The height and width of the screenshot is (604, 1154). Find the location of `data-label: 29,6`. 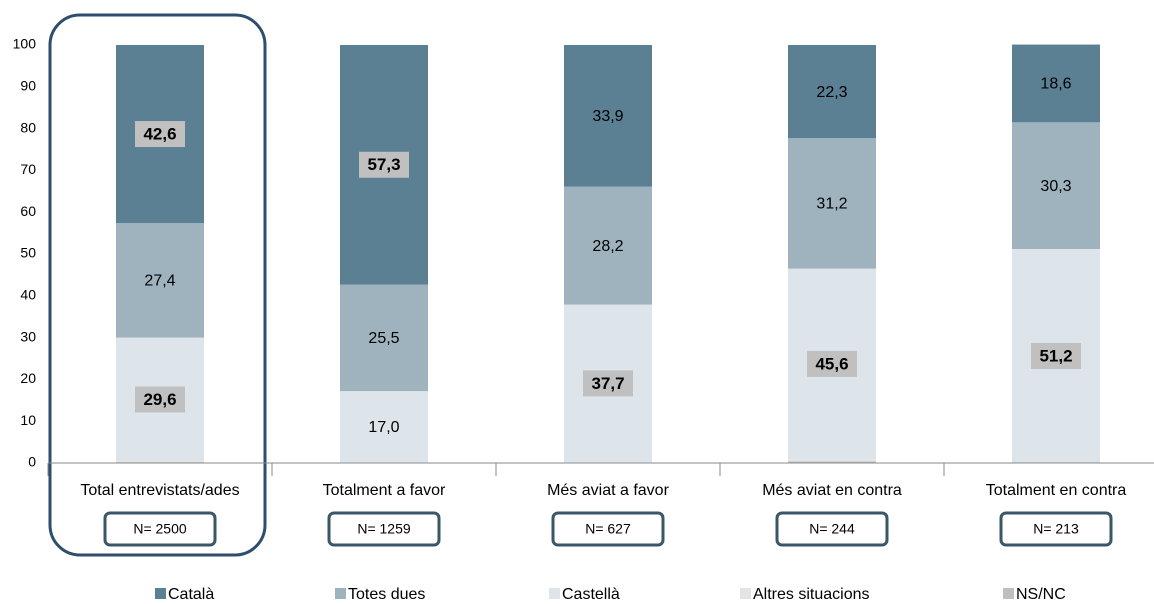

data-label: 29,6 is located at coordinates (159, 399).